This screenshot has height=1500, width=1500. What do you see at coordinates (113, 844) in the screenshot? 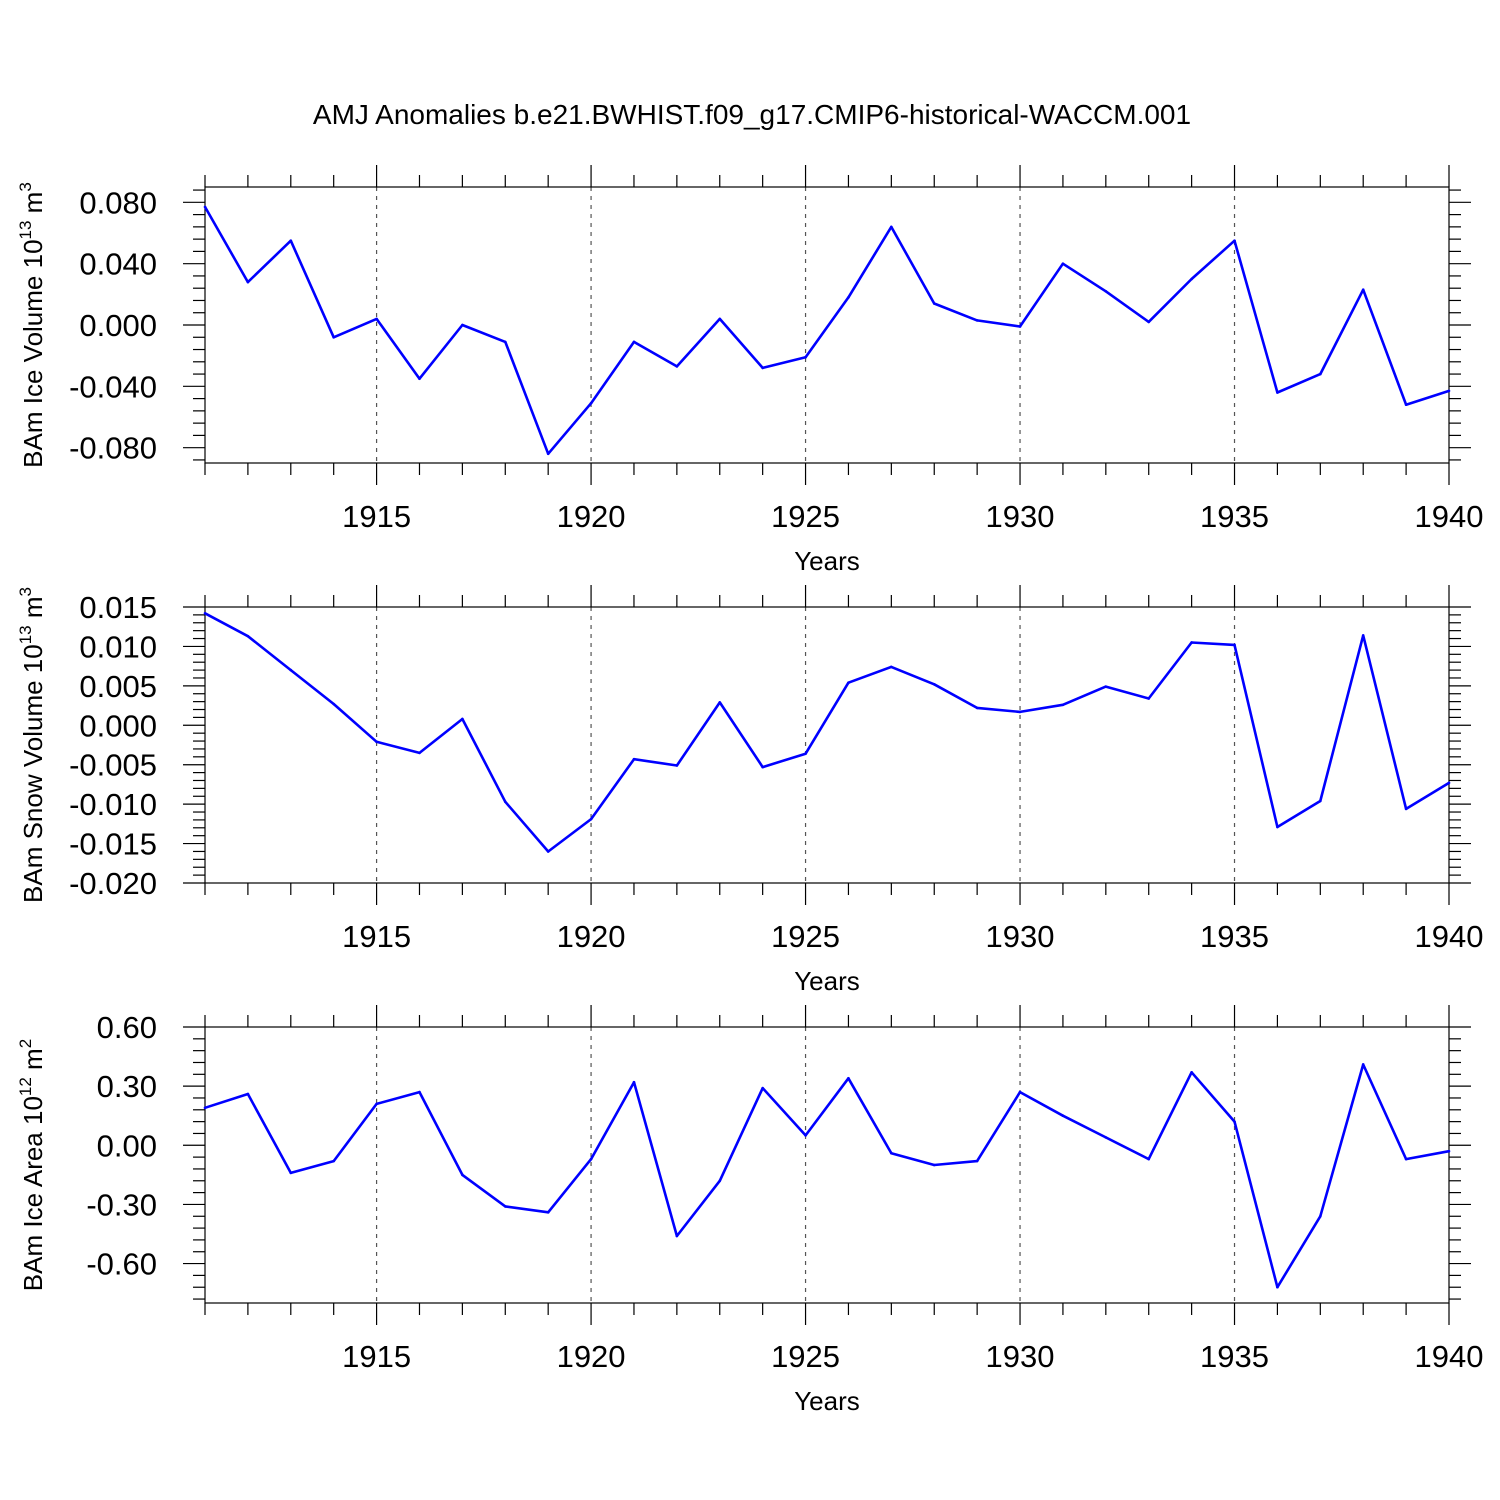
I see `y-tick-label: -0.015` at bounding box center [113, 844].